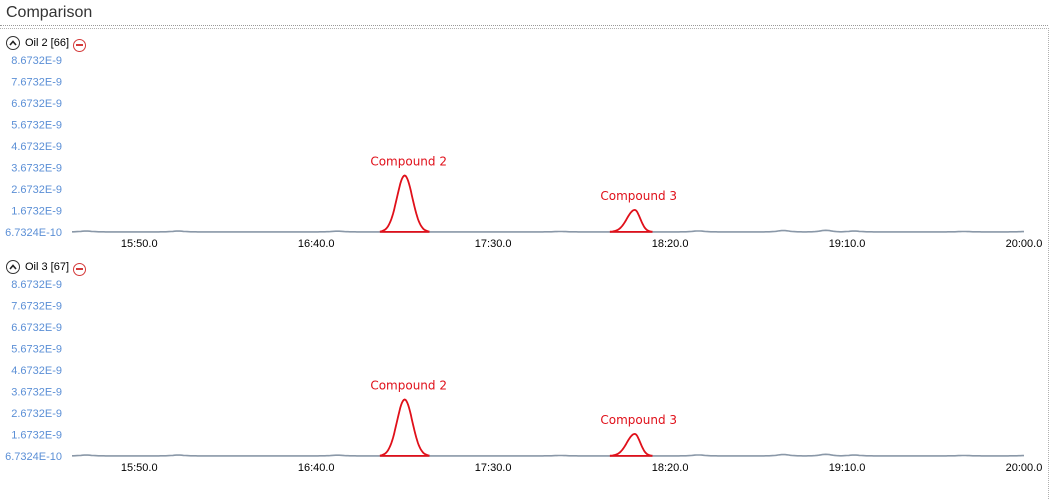 This screenshot has height=500, width=1050. Describe the element at coordinates (49, 12) in the screenshot. I see `window-title: Comparison` at that location.